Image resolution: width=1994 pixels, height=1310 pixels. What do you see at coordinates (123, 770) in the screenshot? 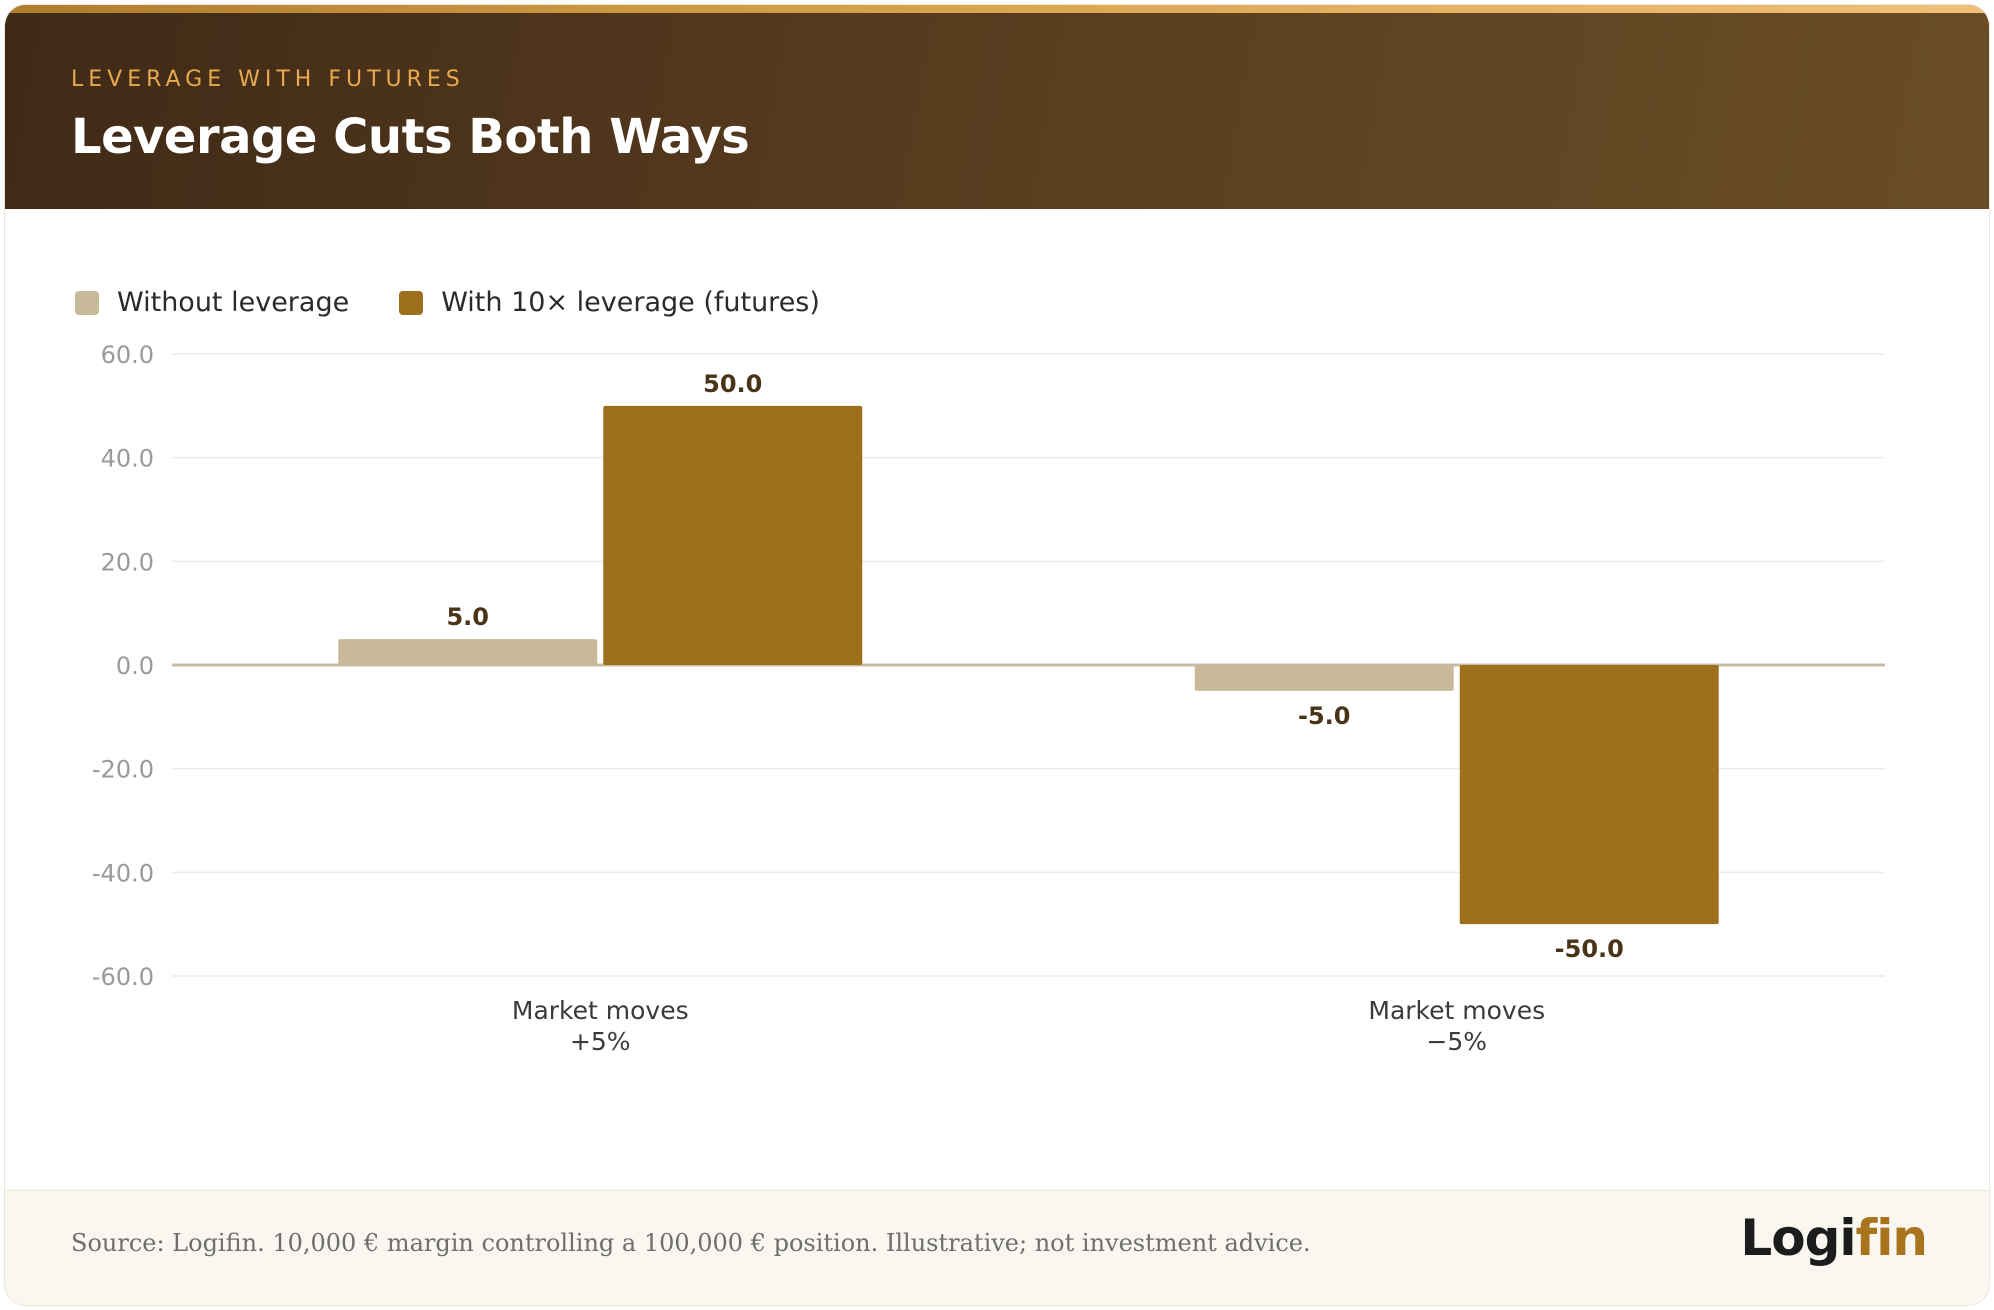
I see `y-tick-label: -20.0` at bounding box center [123, 770].